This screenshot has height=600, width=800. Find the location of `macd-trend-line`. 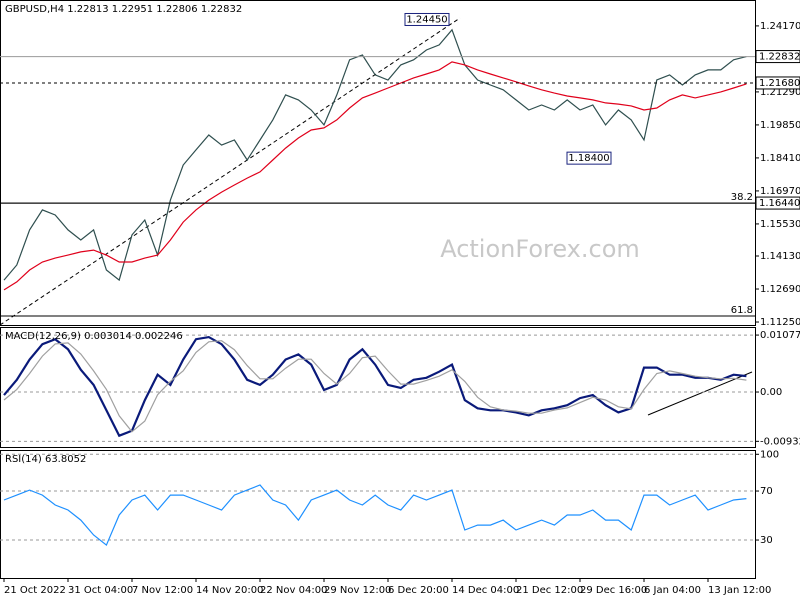

macd-trend-line is located at coordinates (700, 393).